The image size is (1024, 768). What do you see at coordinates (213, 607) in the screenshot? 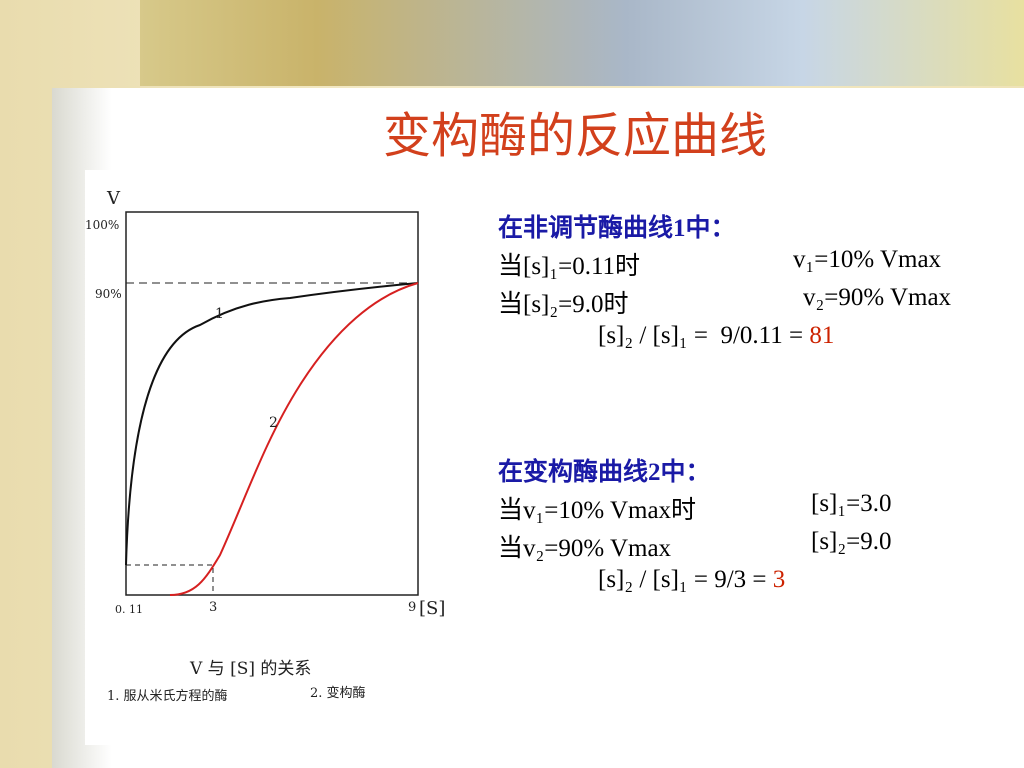
I see `x-label: 3` at bounding box center [213, 607].